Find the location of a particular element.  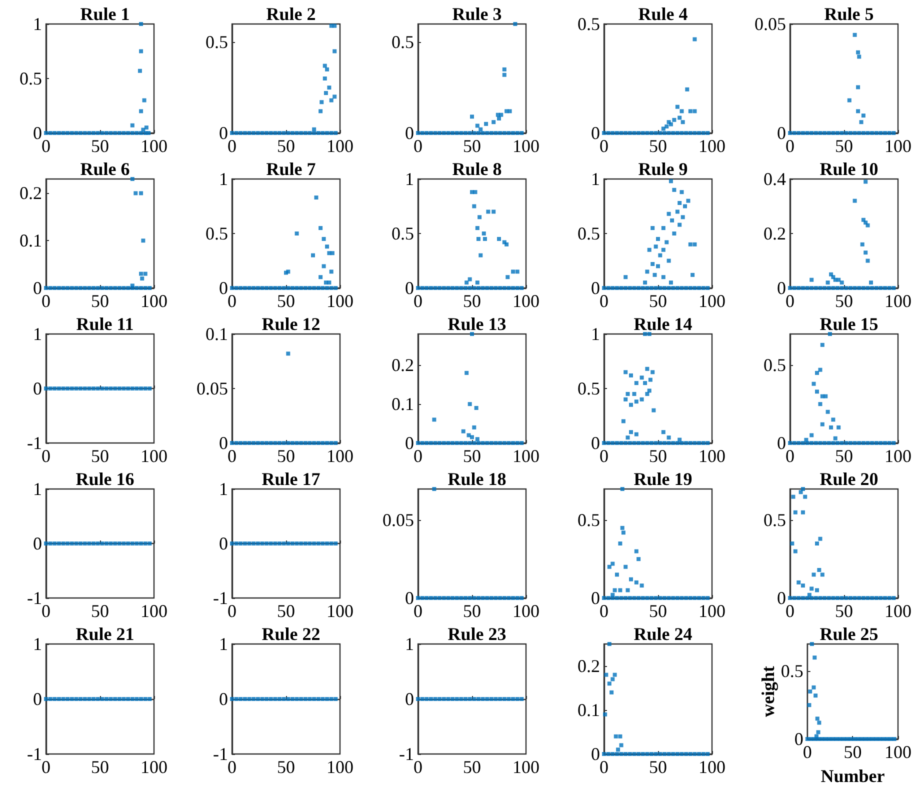

chart-title: Rule 15 is located at coordinates (849, 324).